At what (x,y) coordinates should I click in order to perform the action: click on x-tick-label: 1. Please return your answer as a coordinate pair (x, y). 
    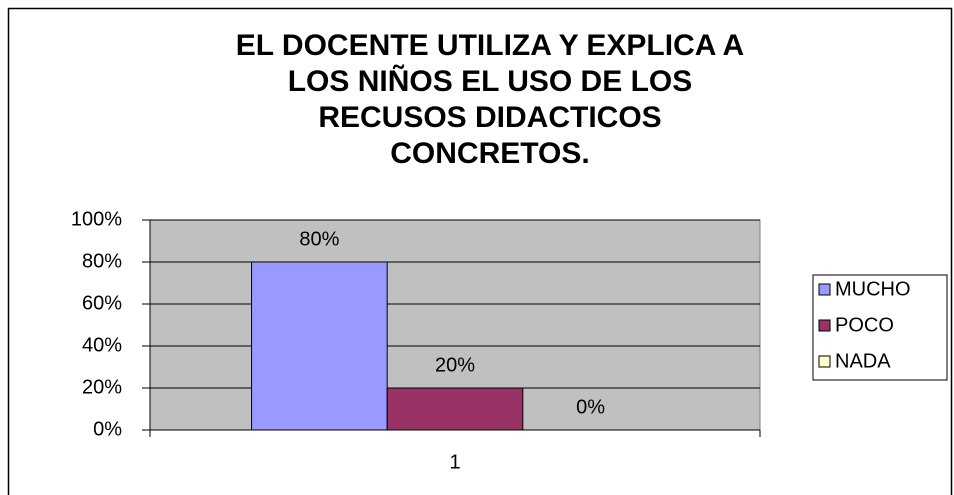
    Looking at the image, I should click on (454, 462).